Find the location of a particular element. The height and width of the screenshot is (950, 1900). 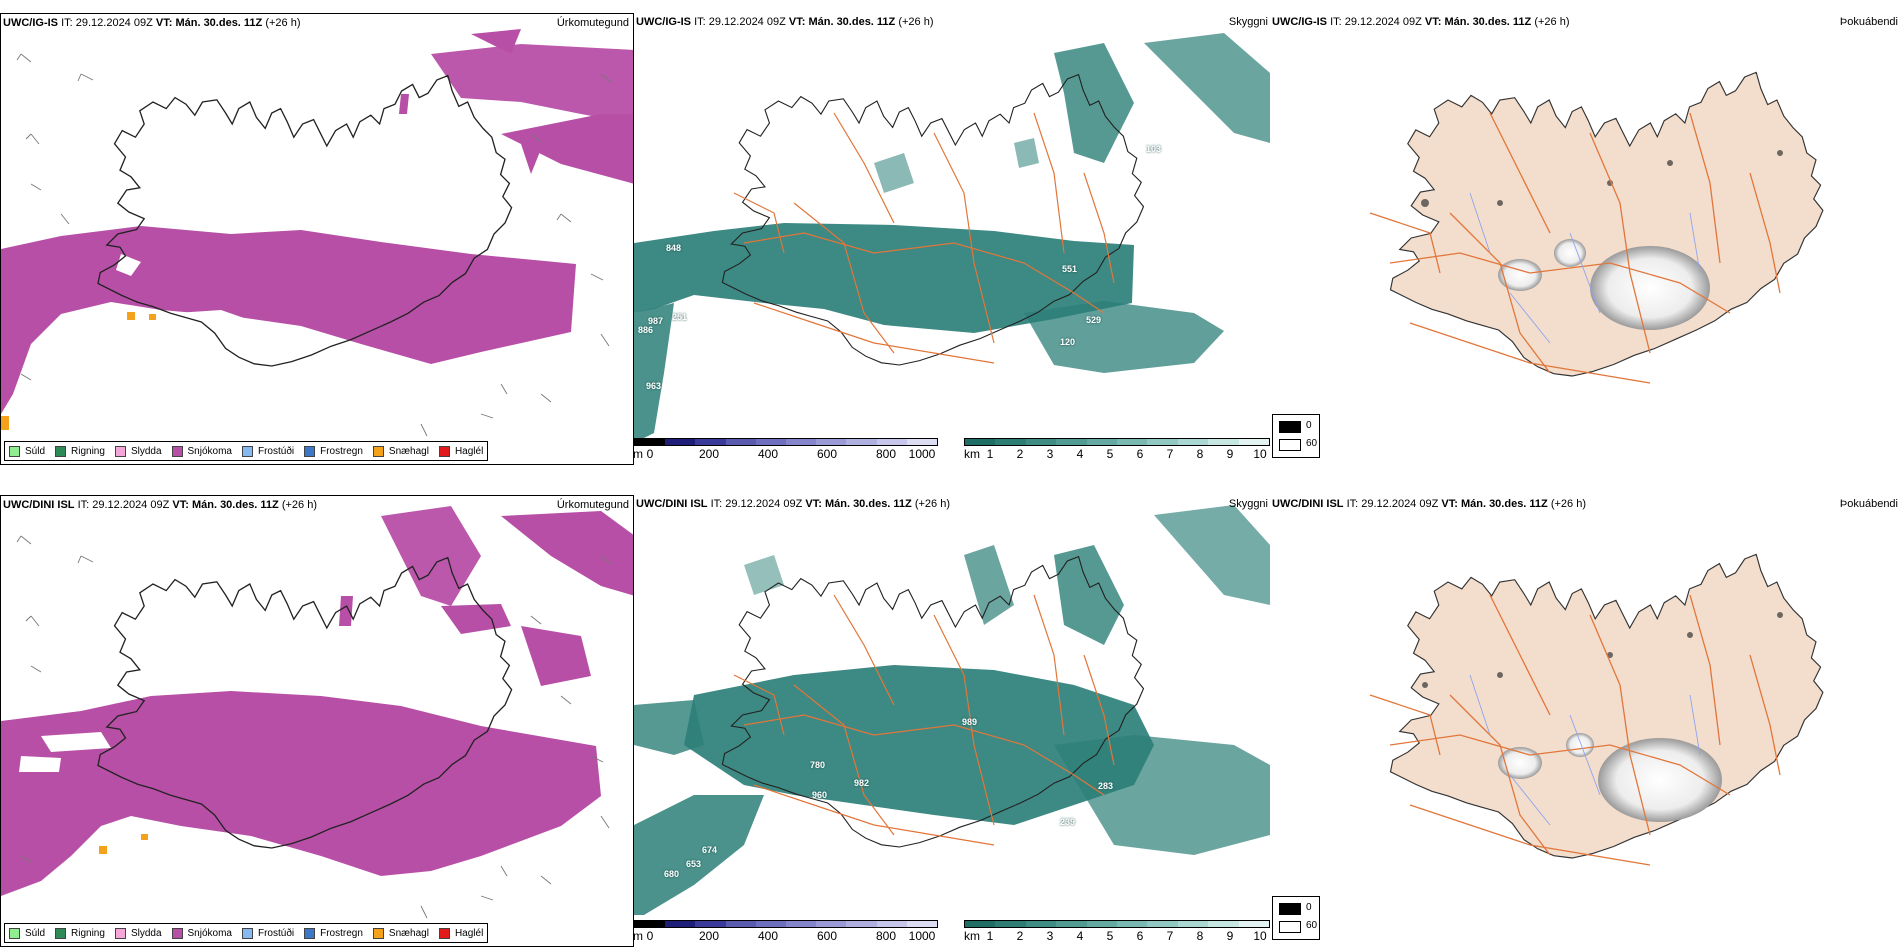

height-number: 886 is located at coordinates (646, 330).